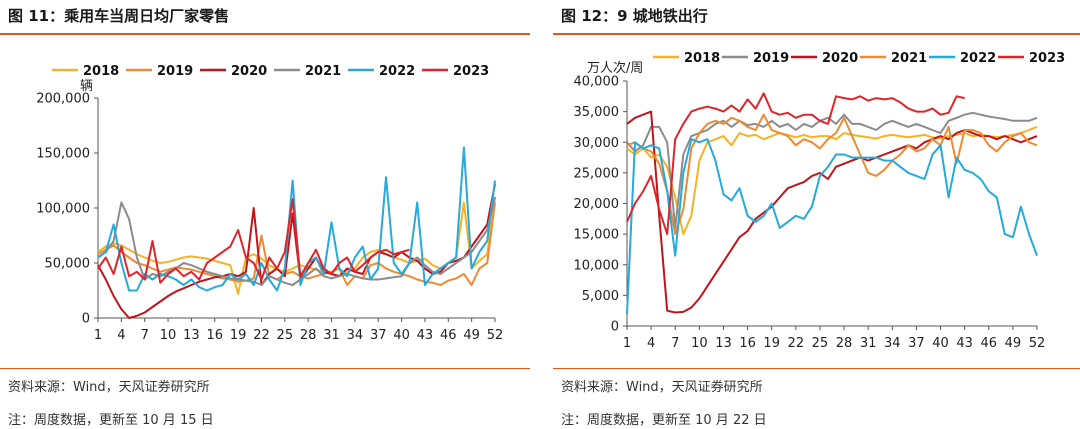  Describe the element at coordinates (664, 420) in the screenshot. I see `note-text: 注：周度数据，更新至 10 月 22 日` at that location.